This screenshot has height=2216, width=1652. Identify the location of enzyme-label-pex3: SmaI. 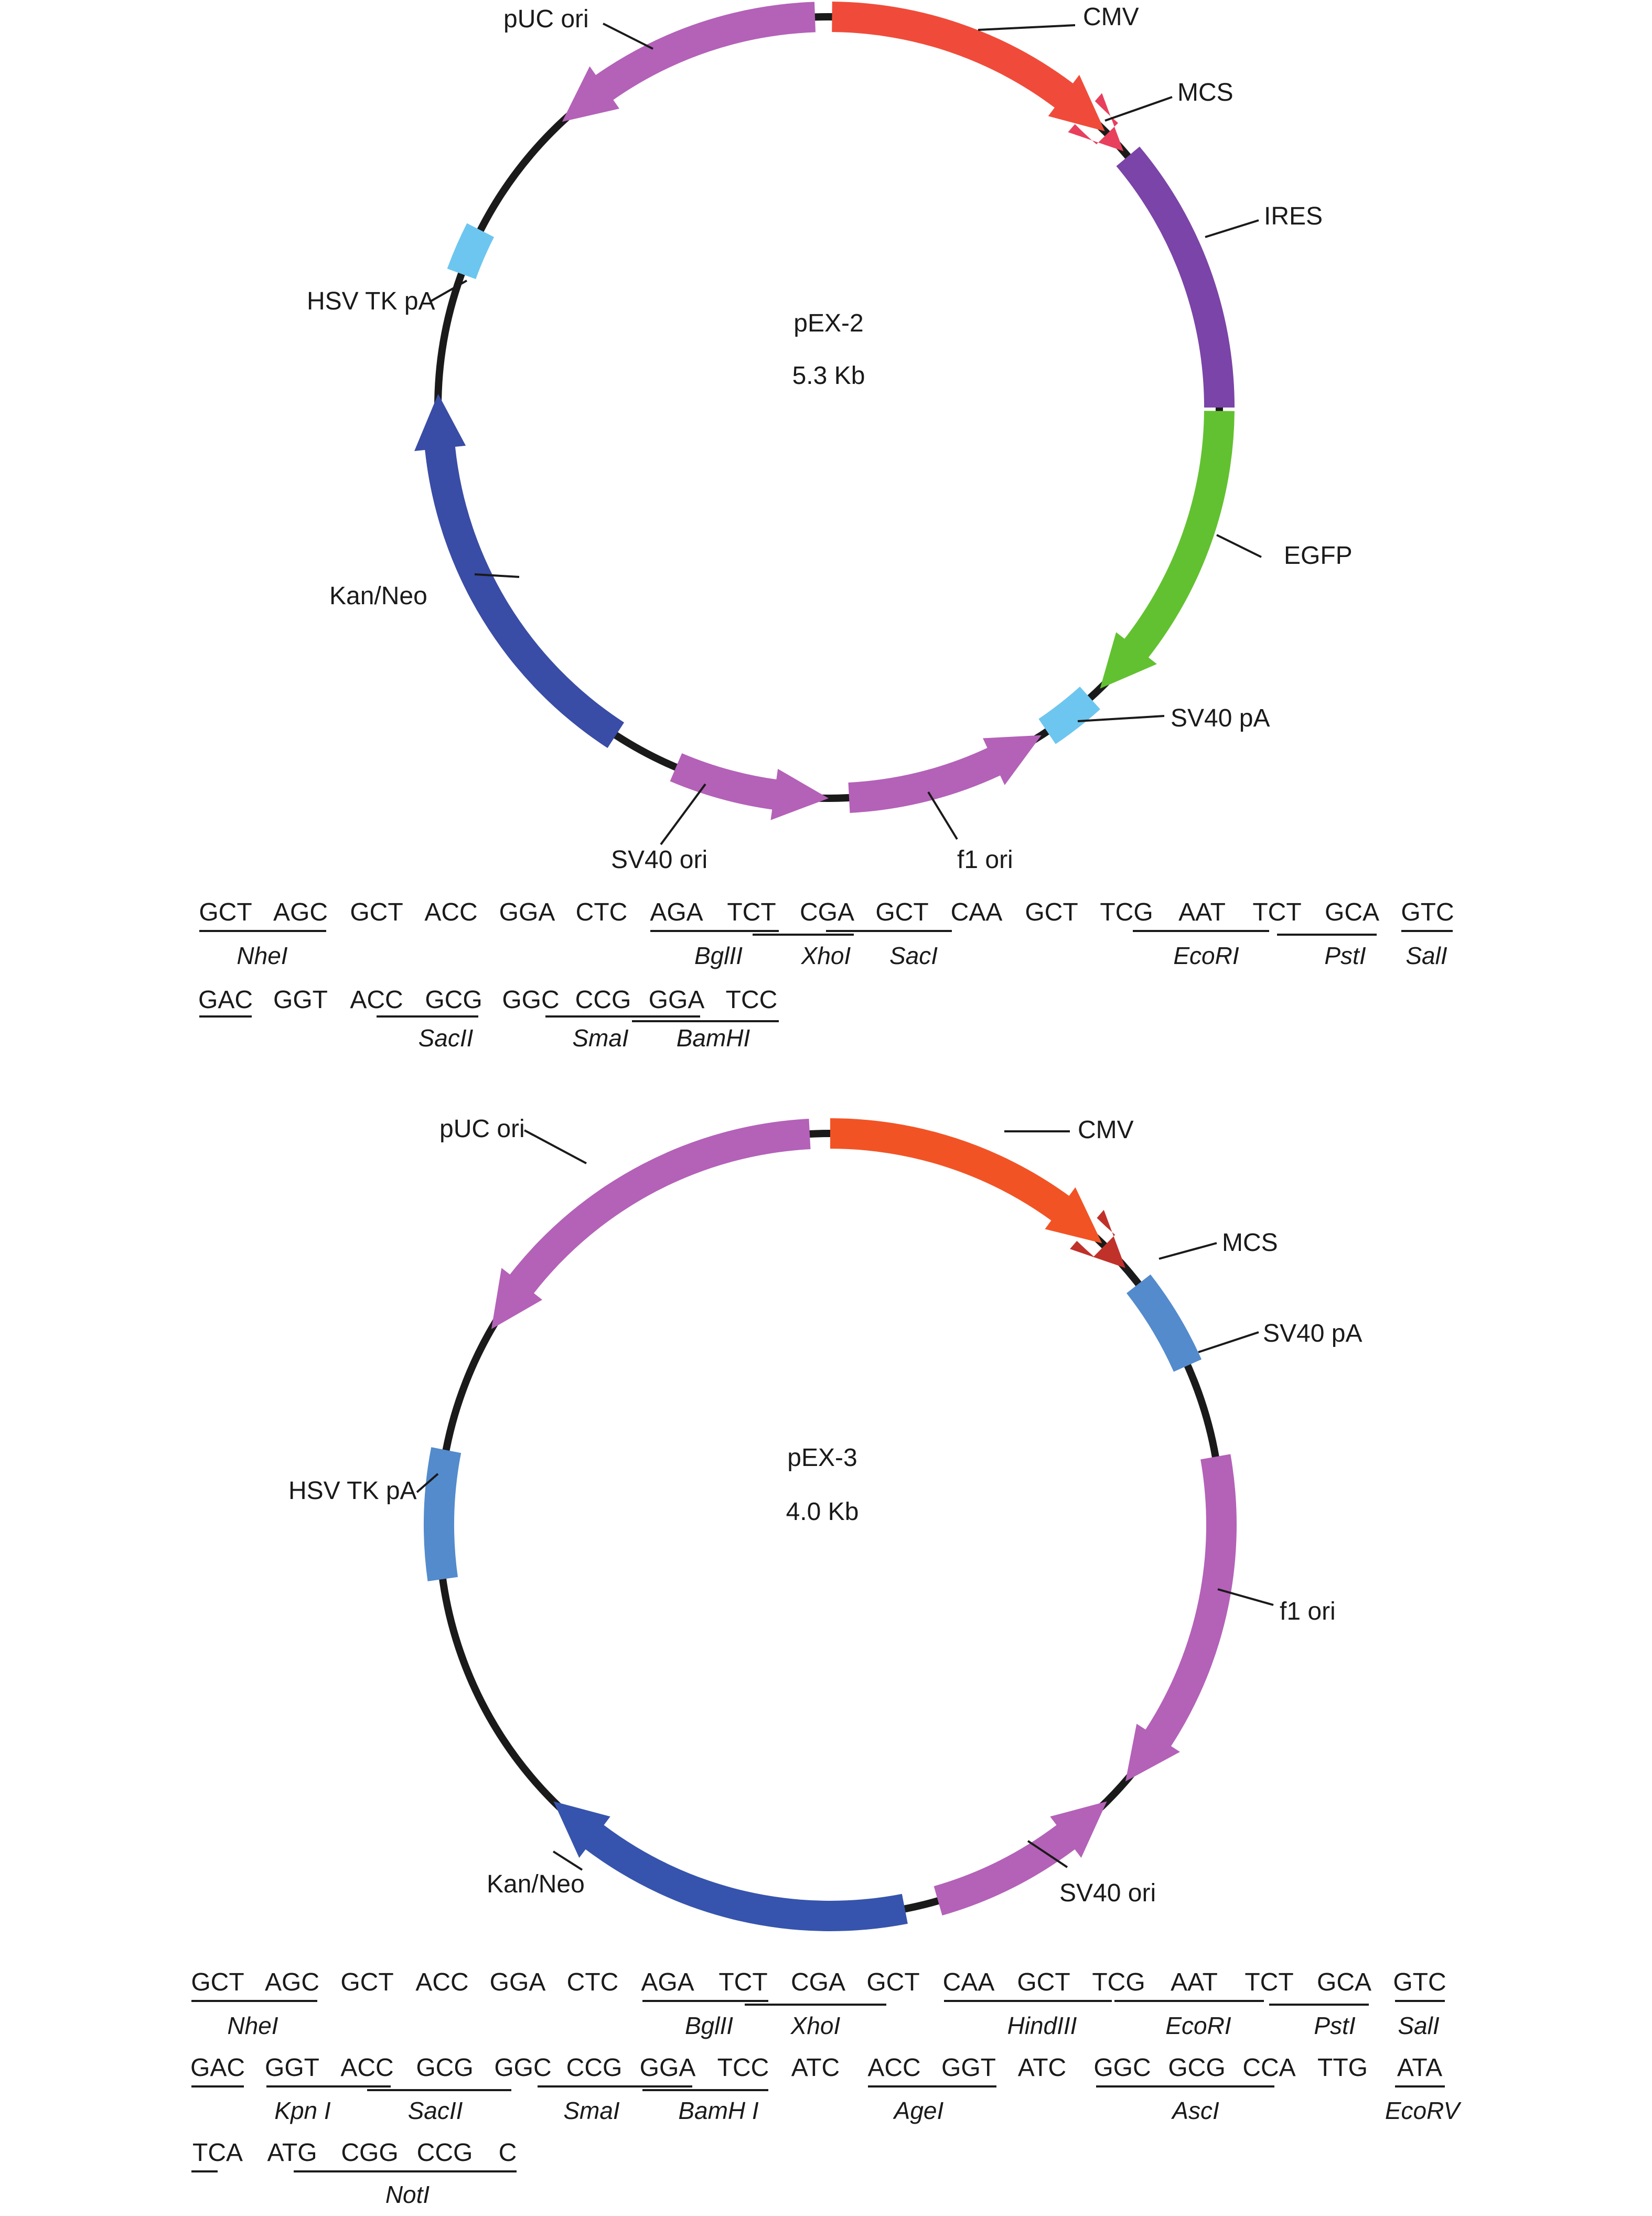
(592, 2110).